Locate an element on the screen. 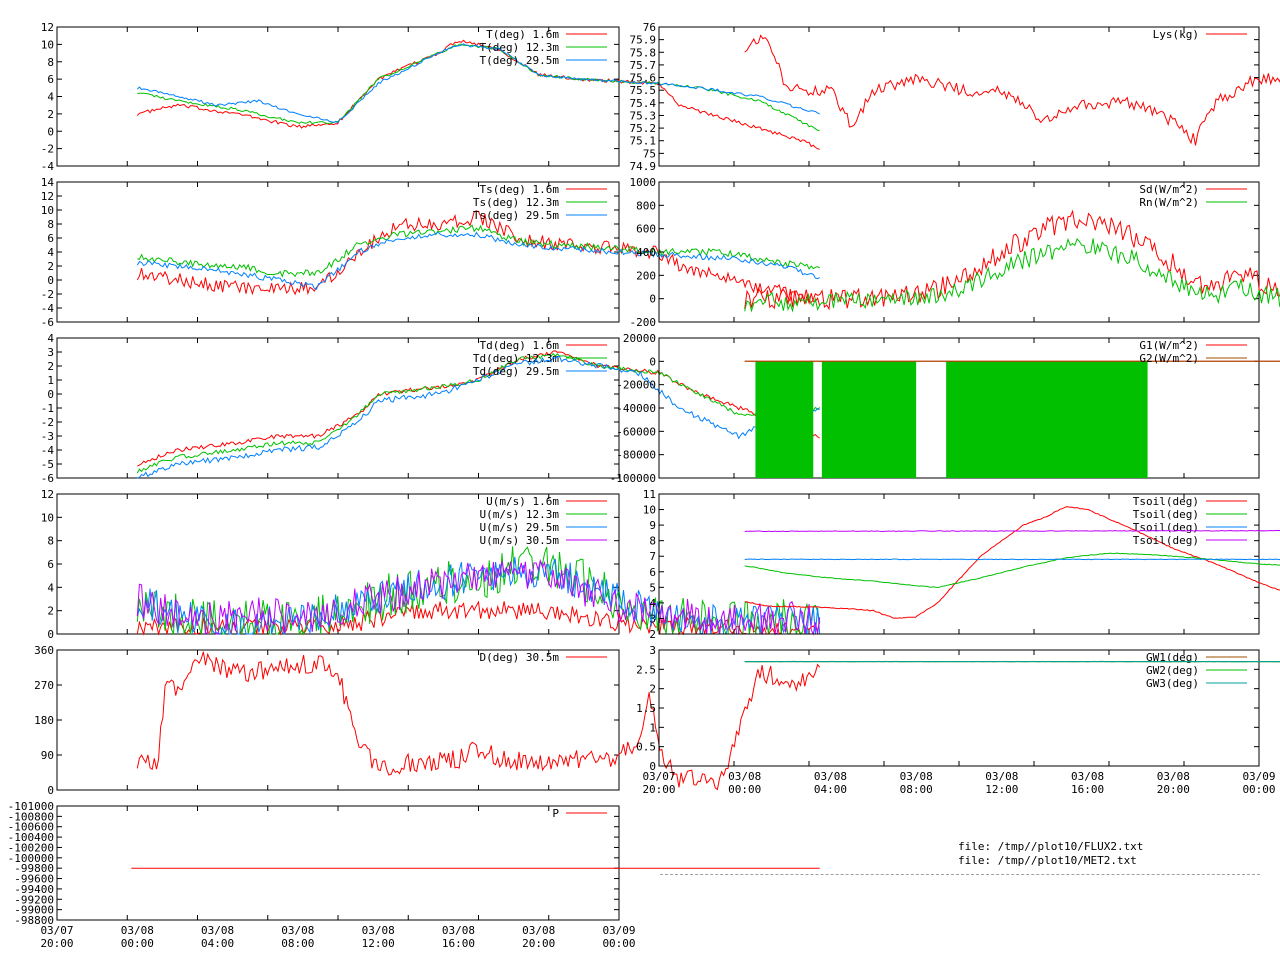  y-tick-label: -5 is located at coordinates (47, 464).